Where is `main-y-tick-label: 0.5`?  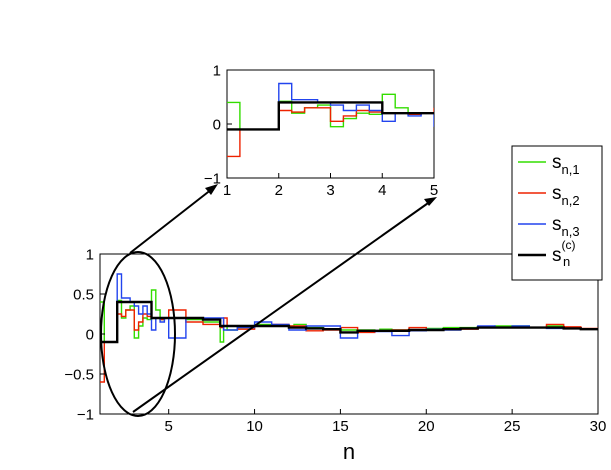
main-y-tick-label: 0.5 is located at coordinates (83, 294).